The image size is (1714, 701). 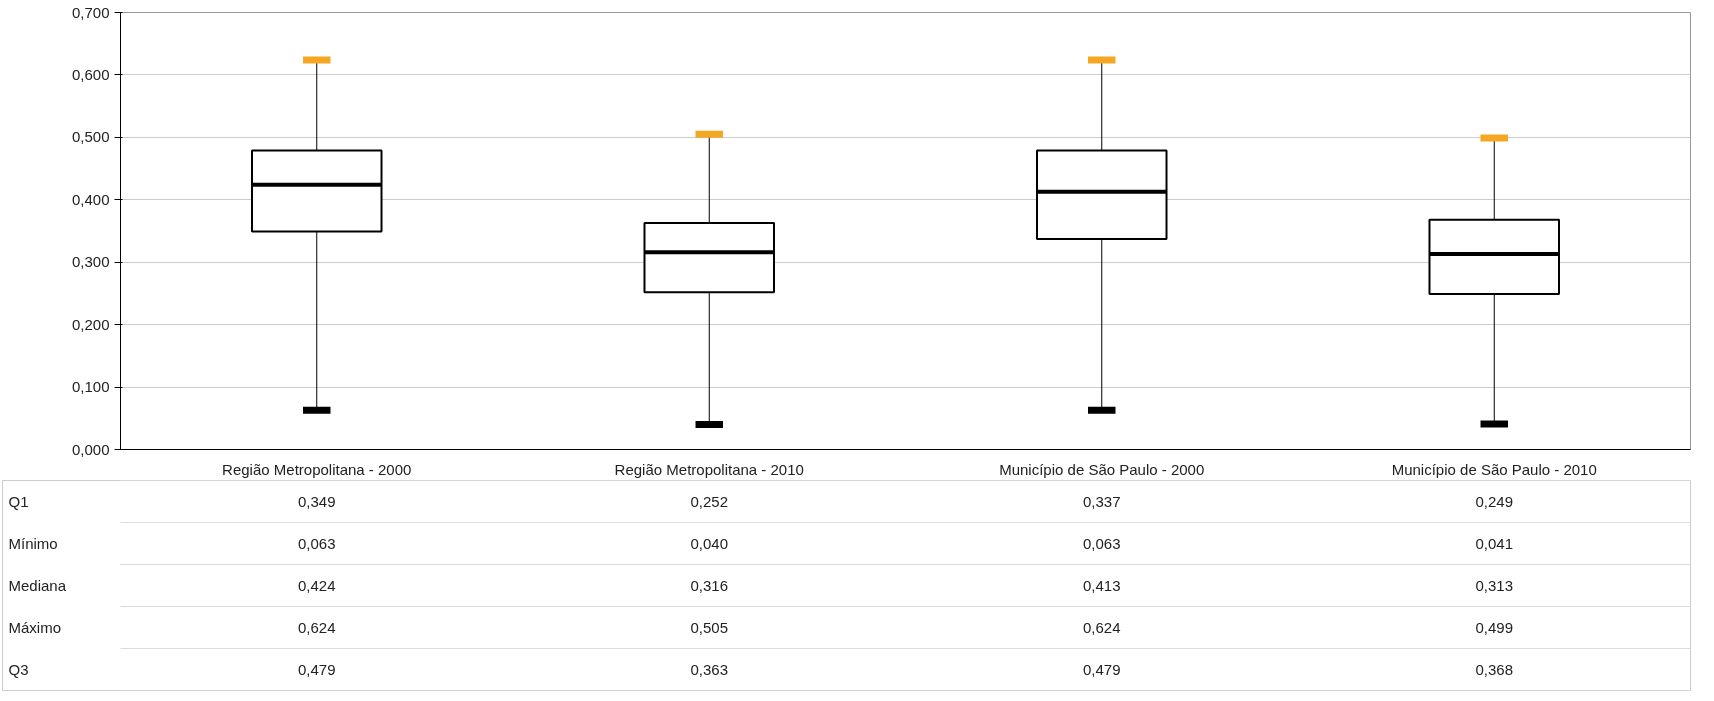 I want to click on text: 0,499, so click(x=1494, y=627).